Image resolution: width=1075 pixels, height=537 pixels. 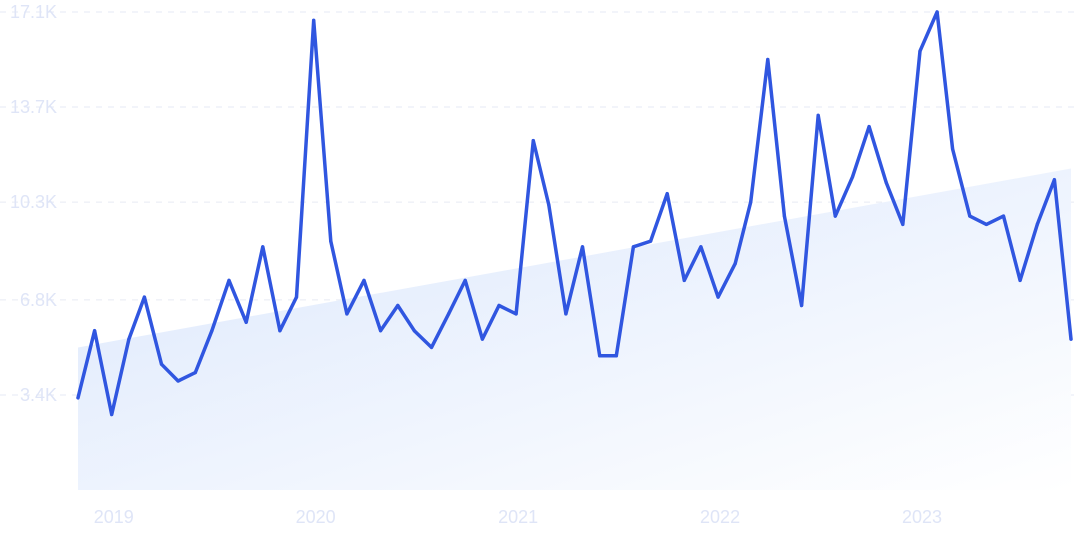 I want to click on x-tick-label: 2021, so click(x=518, y=517).